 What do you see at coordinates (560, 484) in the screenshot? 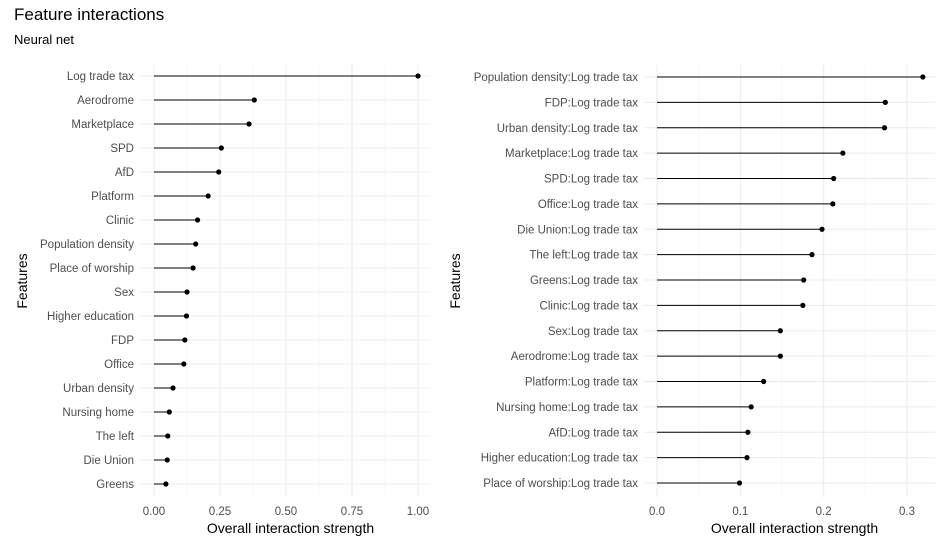
I see `y-tick-label: Place of worship:Log trade tax` at bounding box center [560, 484].